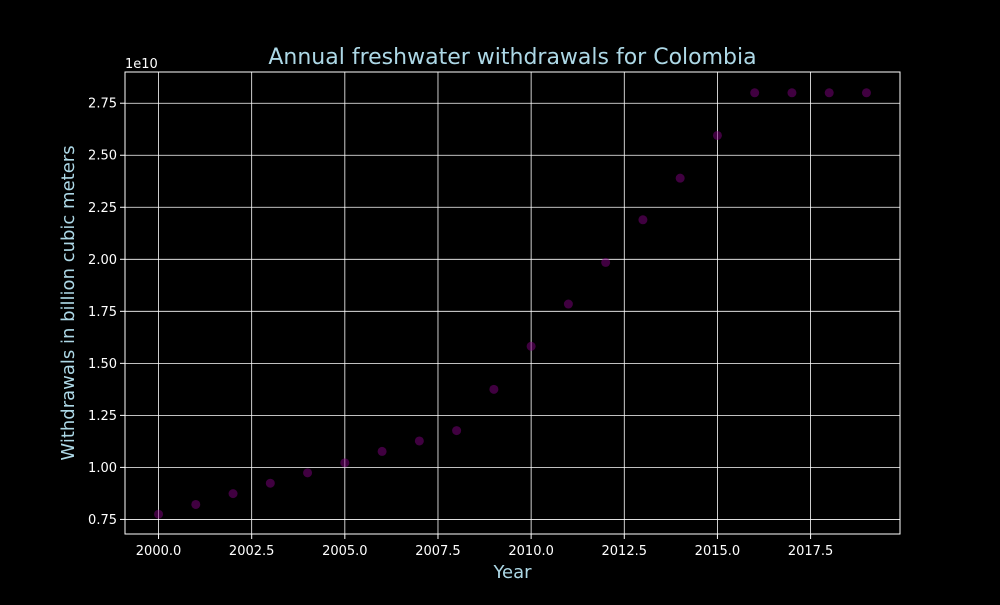  I want to click on y-tick-label: 2.75, so click(102, 104).